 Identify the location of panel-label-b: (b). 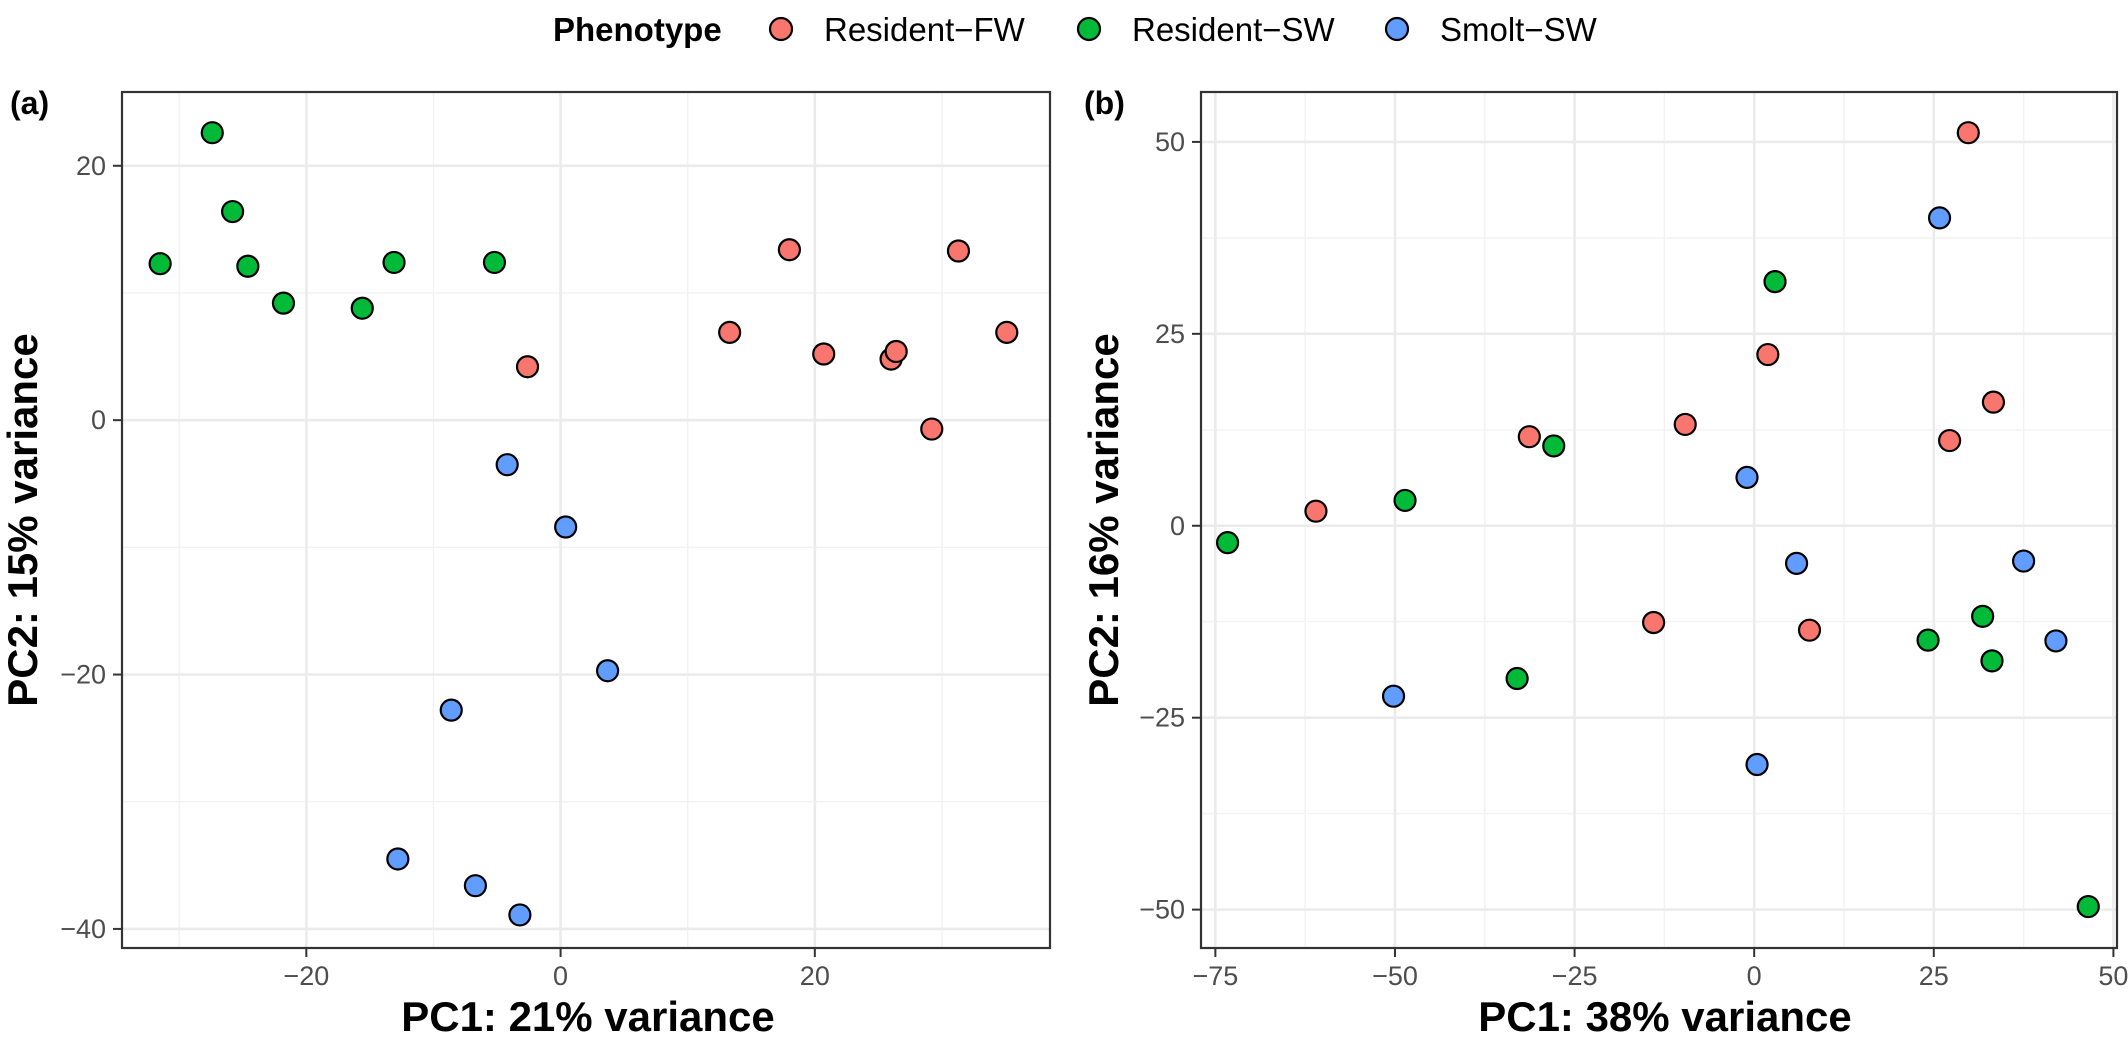
(1104, 103).